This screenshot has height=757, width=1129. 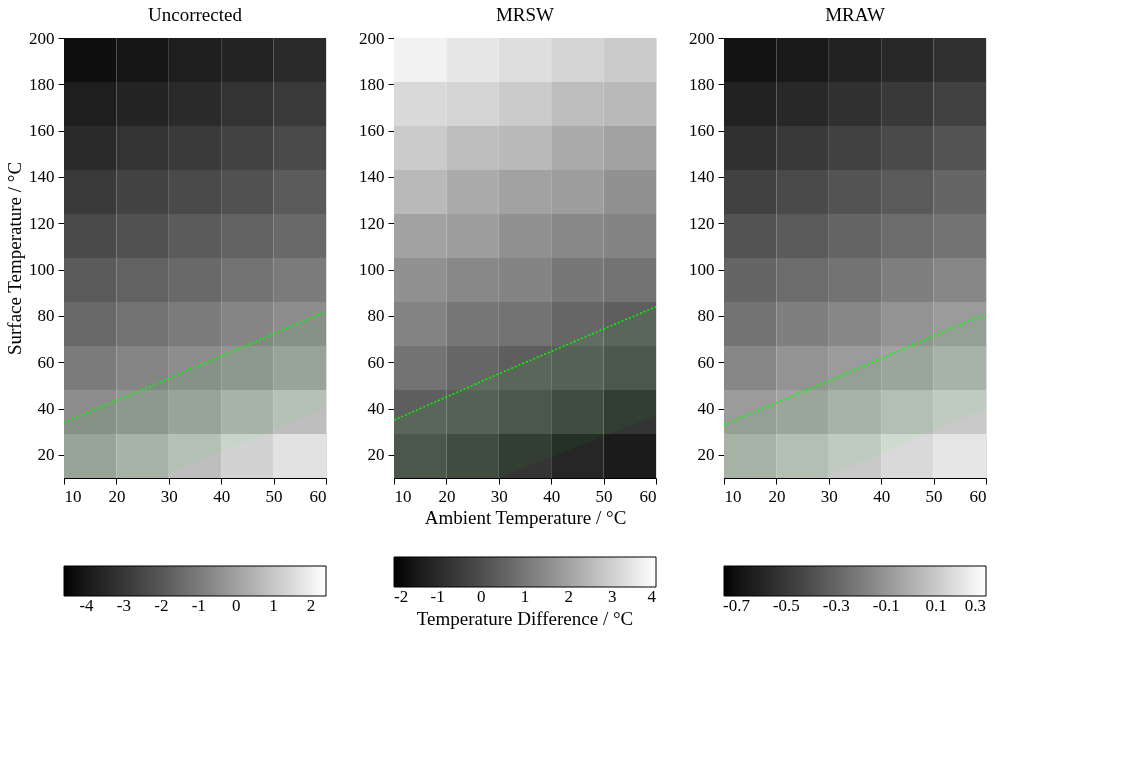 What do you see at coordinates (975, 605) in the screenshot?
I see `color-bar-label: 0.3` at bounding box center [975, 605].